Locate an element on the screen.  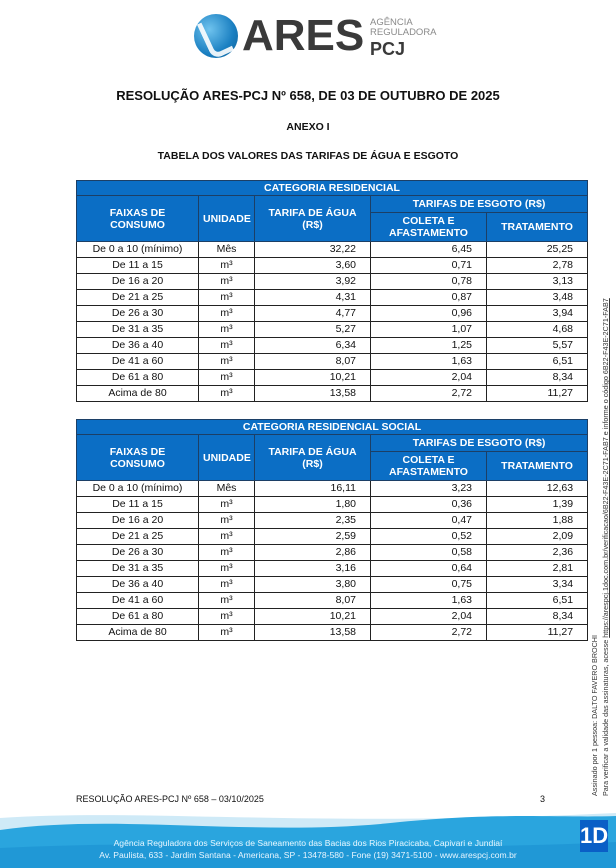
tratamento-cell: 5,57 is located at coordinates (537, 345).